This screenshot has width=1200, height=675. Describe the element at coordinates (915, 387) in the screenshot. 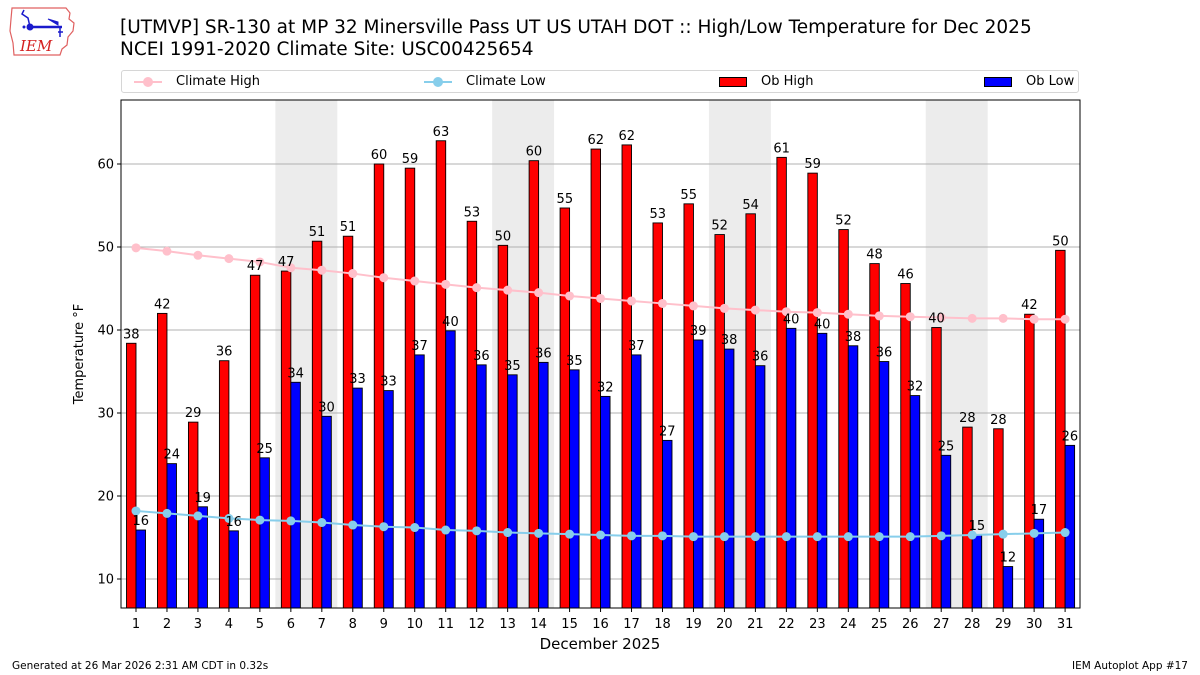

I see `ob-low-label: 32` at that location.